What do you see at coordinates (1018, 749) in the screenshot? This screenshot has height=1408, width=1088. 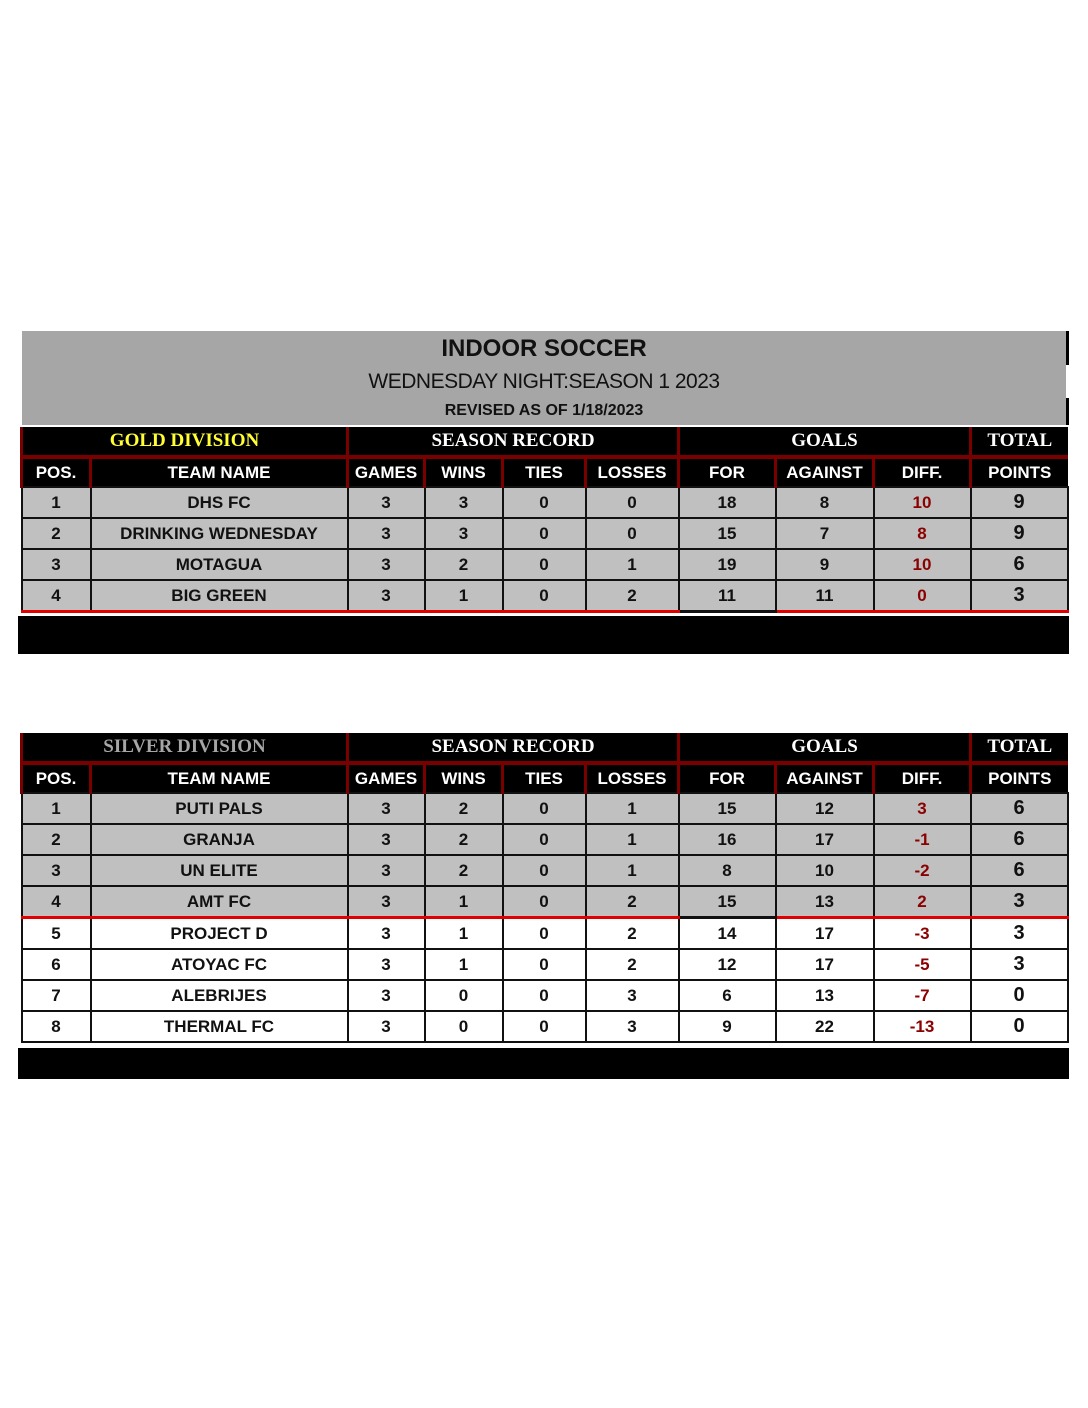 I see `total-header: TOTAL` at bounding box center [1018, 749].